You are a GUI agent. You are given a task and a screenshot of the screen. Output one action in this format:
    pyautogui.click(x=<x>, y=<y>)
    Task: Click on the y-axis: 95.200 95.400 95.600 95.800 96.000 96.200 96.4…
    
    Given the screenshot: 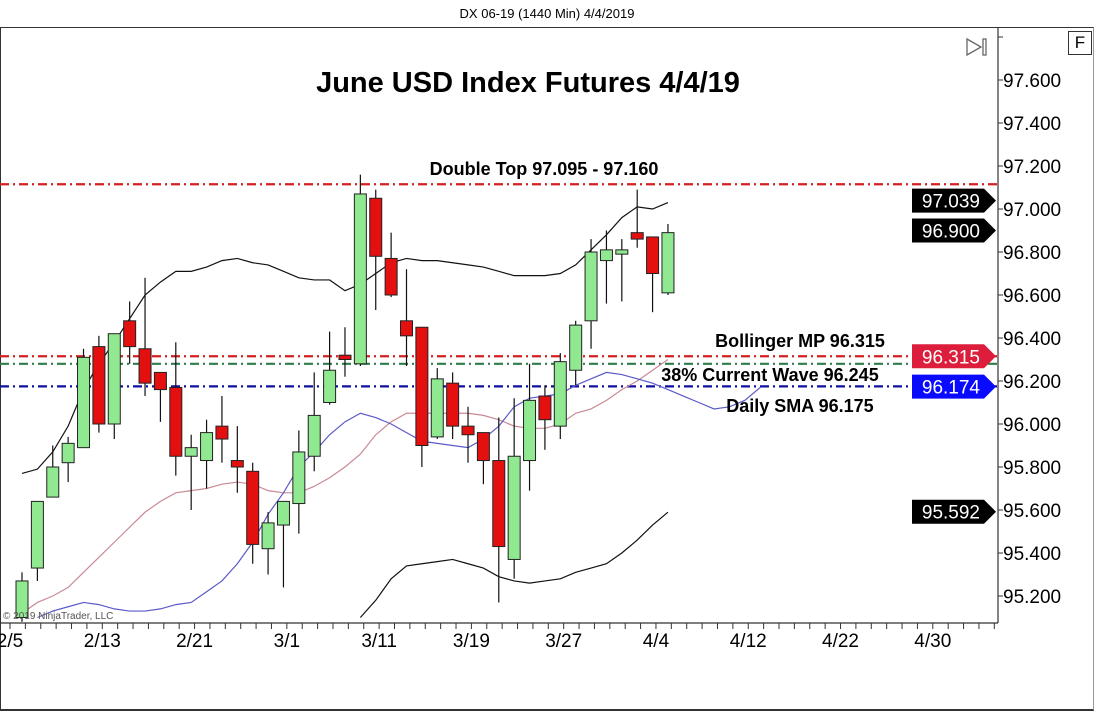 What is the action you would take?
    pyautogui.click(x=1029, y=325)
    